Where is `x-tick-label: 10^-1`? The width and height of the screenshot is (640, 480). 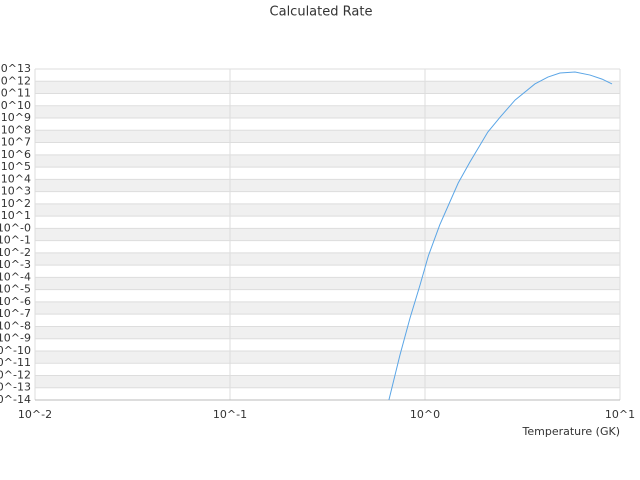 x-tick-label: 10^-1 is located at coordinates (230, 414).